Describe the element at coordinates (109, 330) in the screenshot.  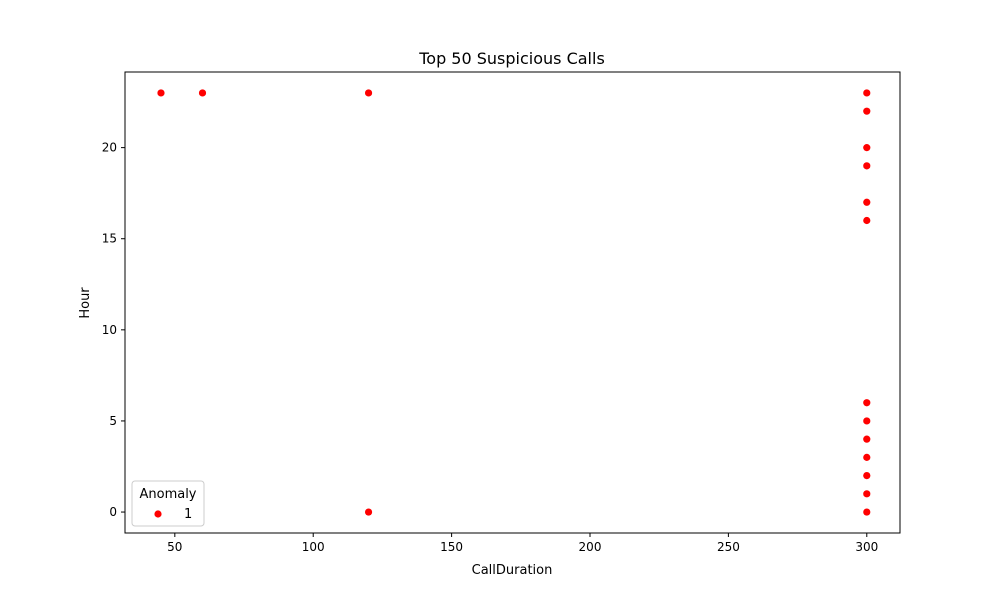
I see `y-tick-label: 10` at that location.